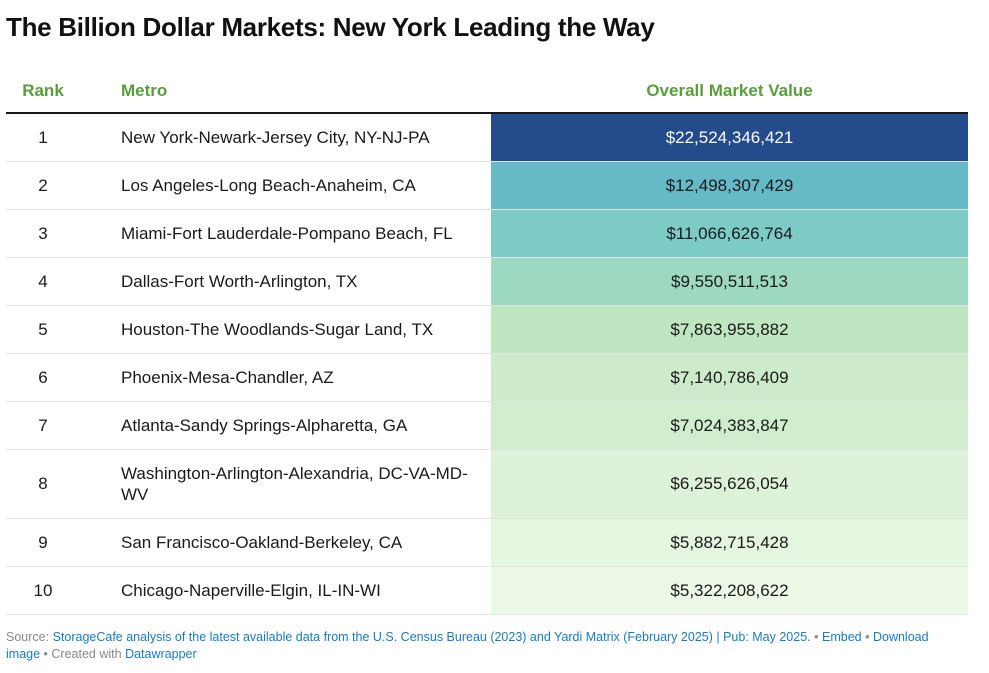 The image size is (989, 673). What do you see at coordinates (43, 281) in the screenshot?
I see `rank-cell: 4` at bounding box center [43, 281].